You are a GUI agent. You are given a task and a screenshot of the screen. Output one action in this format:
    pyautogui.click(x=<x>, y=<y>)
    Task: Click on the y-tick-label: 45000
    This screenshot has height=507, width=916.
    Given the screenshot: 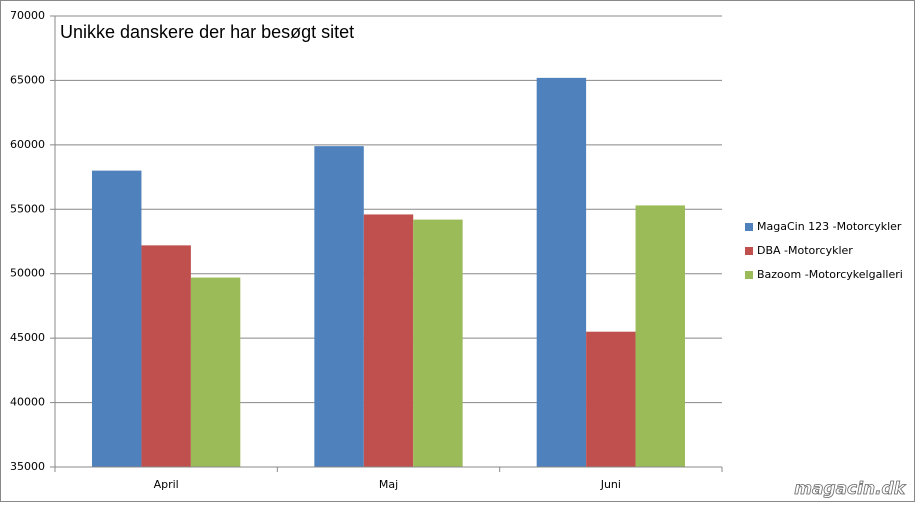 What is the action you would take?
    pyautogui.click(x=27, y=337)
    